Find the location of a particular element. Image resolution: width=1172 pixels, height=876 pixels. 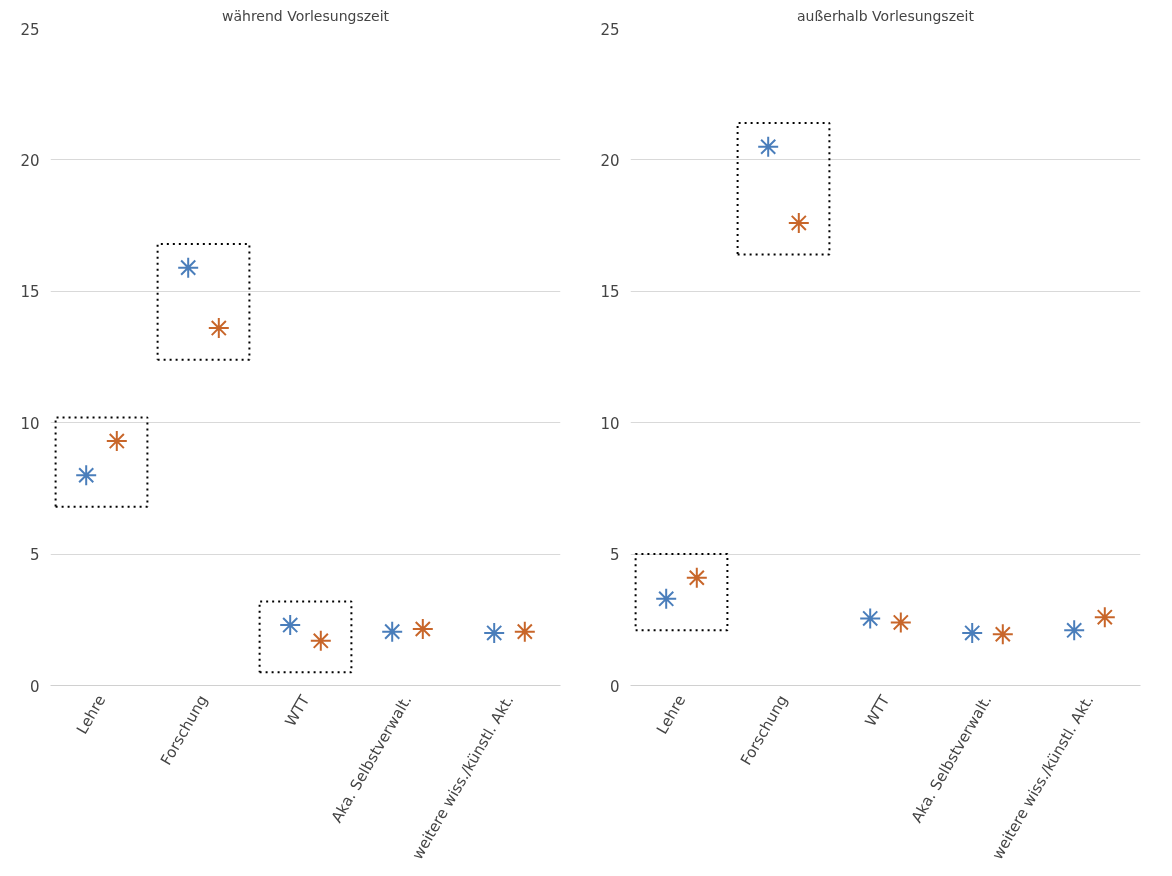

chart-title: während Vorlesungszeit is located at coordinates (305, 15).